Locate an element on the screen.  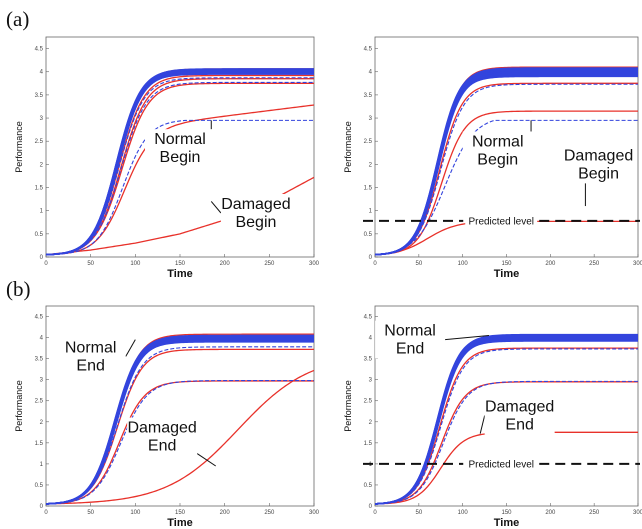
predicted-level-label: Predicted level is located at coordinates (501, 464).